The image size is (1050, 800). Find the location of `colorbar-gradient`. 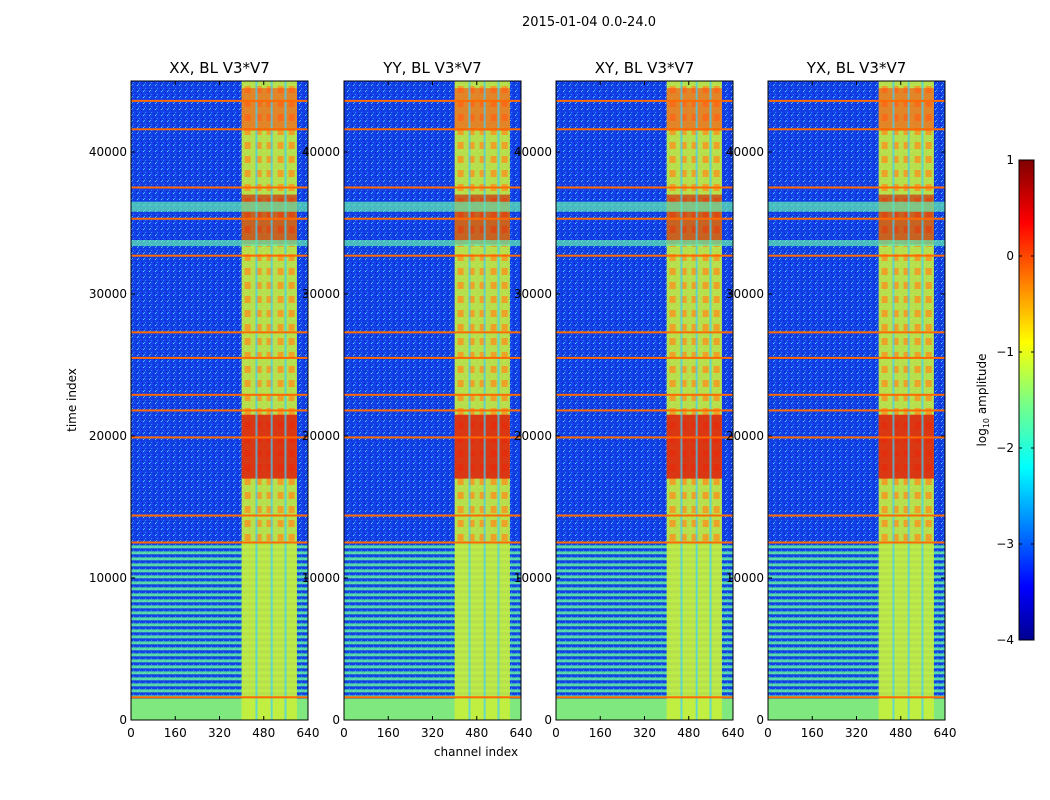

colorbar-gradient is located at coordinates (1026, 400).